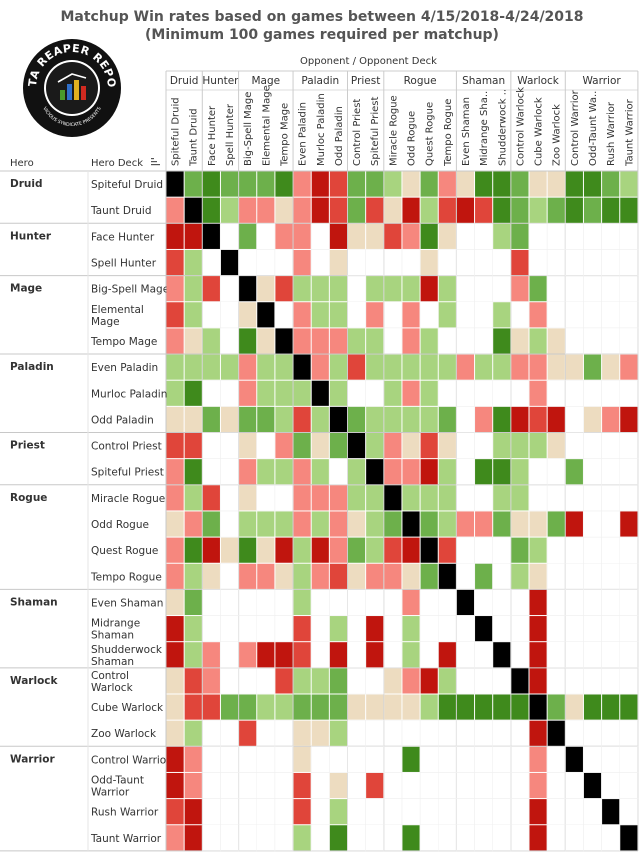 The width and height of the screenshot is (644, 855). What do you see at coordinates (127, 603) in the screenshot?
I see `row-deck-label: Even Shaman` at bounding box center [127, 603].